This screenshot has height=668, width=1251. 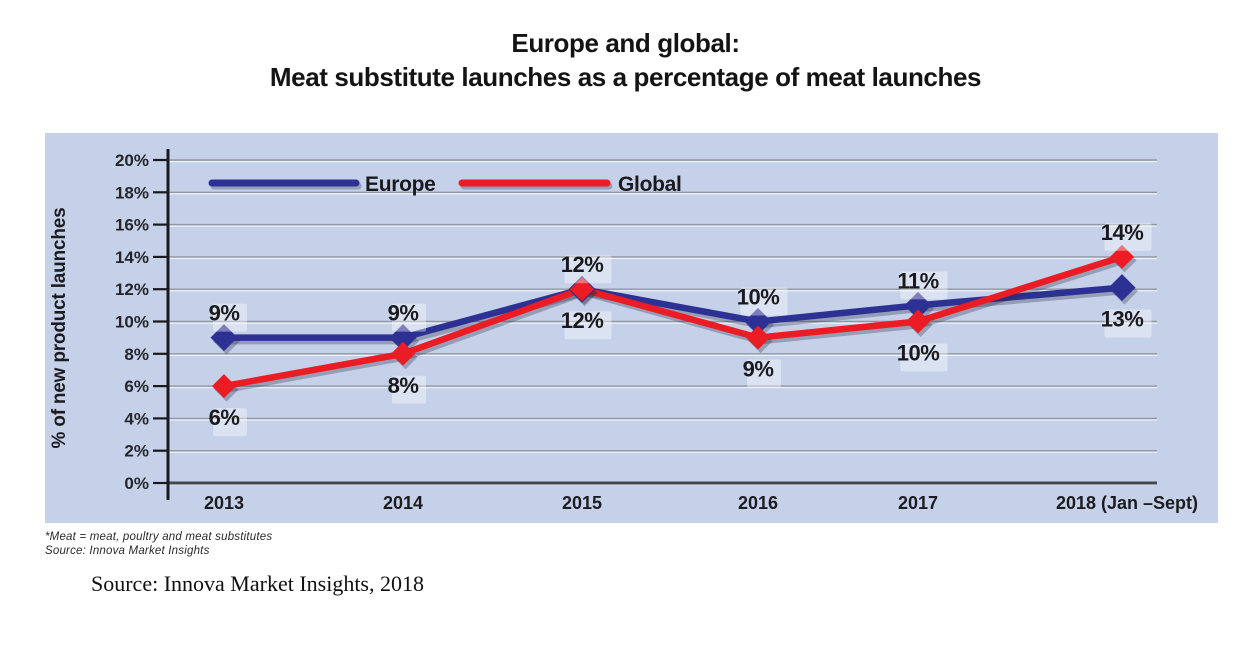 I want to click on x-tick-label: 2015, so click(x=582, y=503).